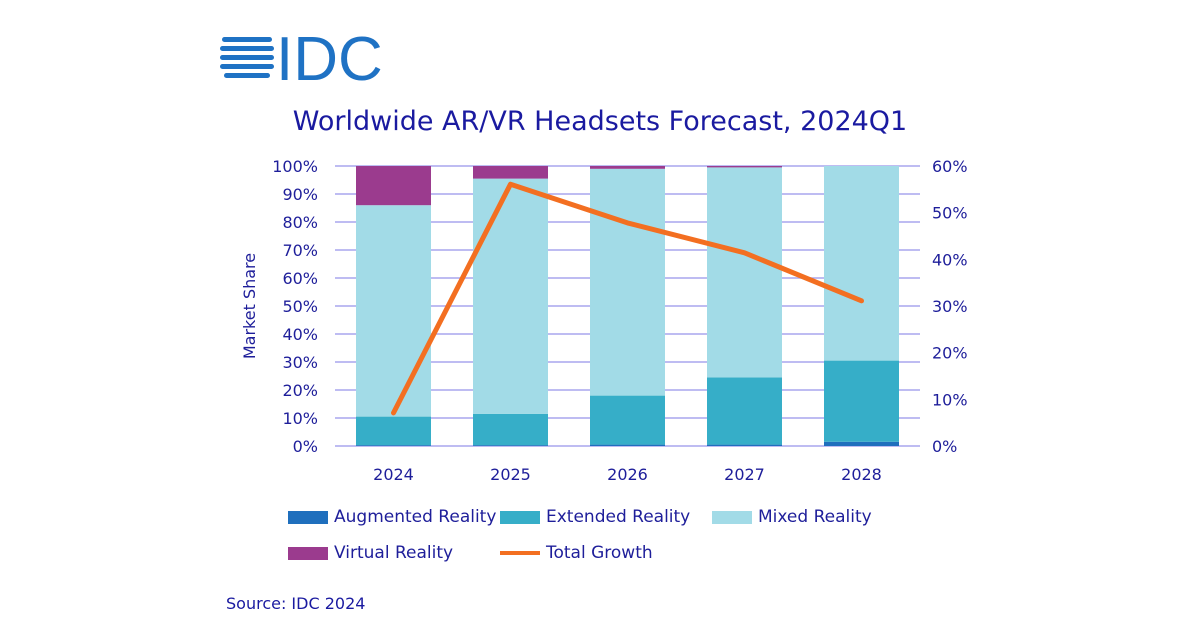  Describe the element at coordinates (249, 306) in the screenshot. I see `y-axis-label: Market Share` at that location.